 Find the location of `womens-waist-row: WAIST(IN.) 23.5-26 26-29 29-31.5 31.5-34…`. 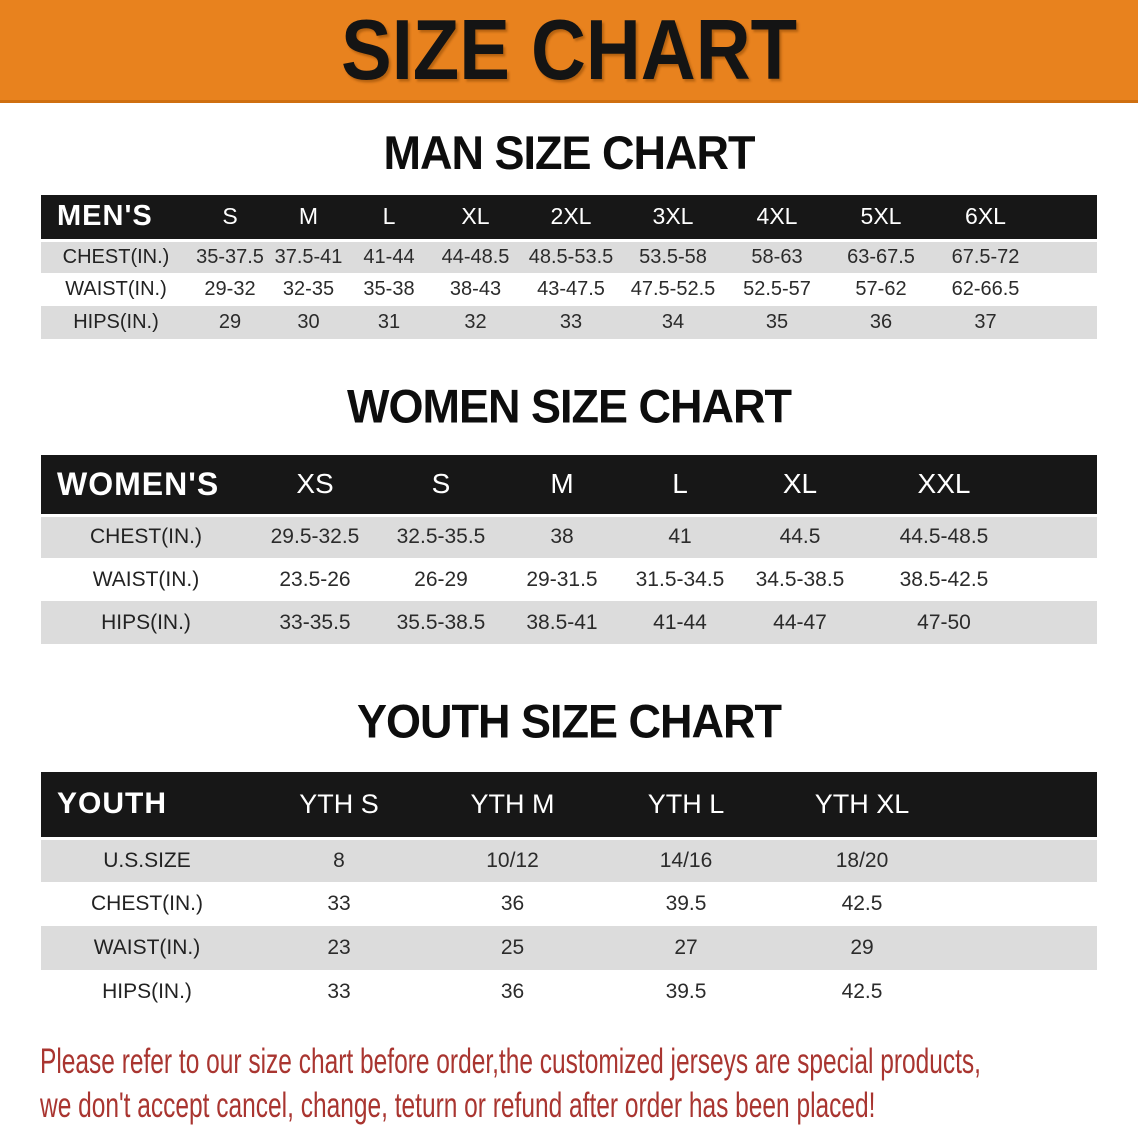

womens-waist-row: WAIST(IN.) 23.5-26 26-29 29-31.5 31.5-34… is located at coordinates (569, 579).